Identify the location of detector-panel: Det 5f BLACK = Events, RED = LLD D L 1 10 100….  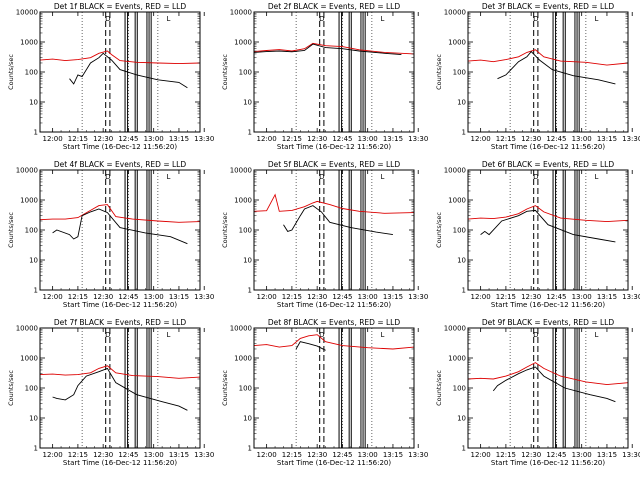
(324, 234).